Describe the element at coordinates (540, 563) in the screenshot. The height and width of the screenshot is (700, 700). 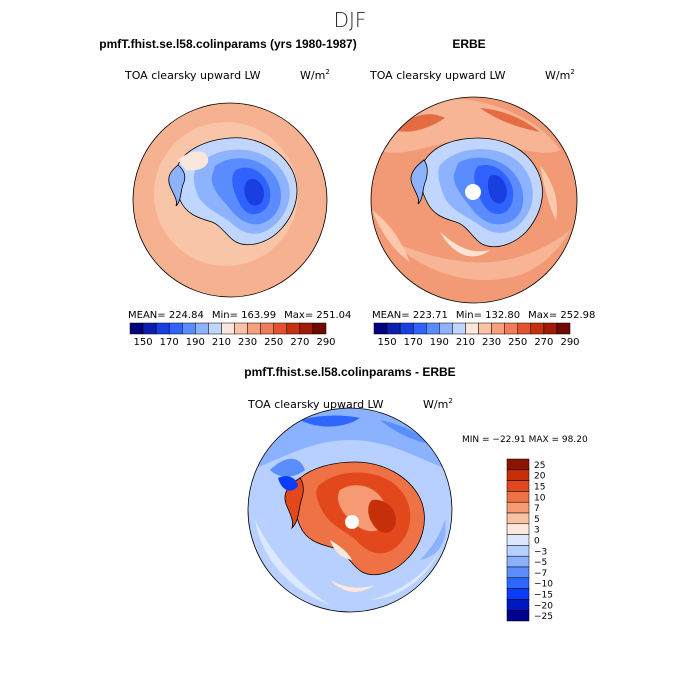
I see `colorbar-tick-label: −5` at that location.